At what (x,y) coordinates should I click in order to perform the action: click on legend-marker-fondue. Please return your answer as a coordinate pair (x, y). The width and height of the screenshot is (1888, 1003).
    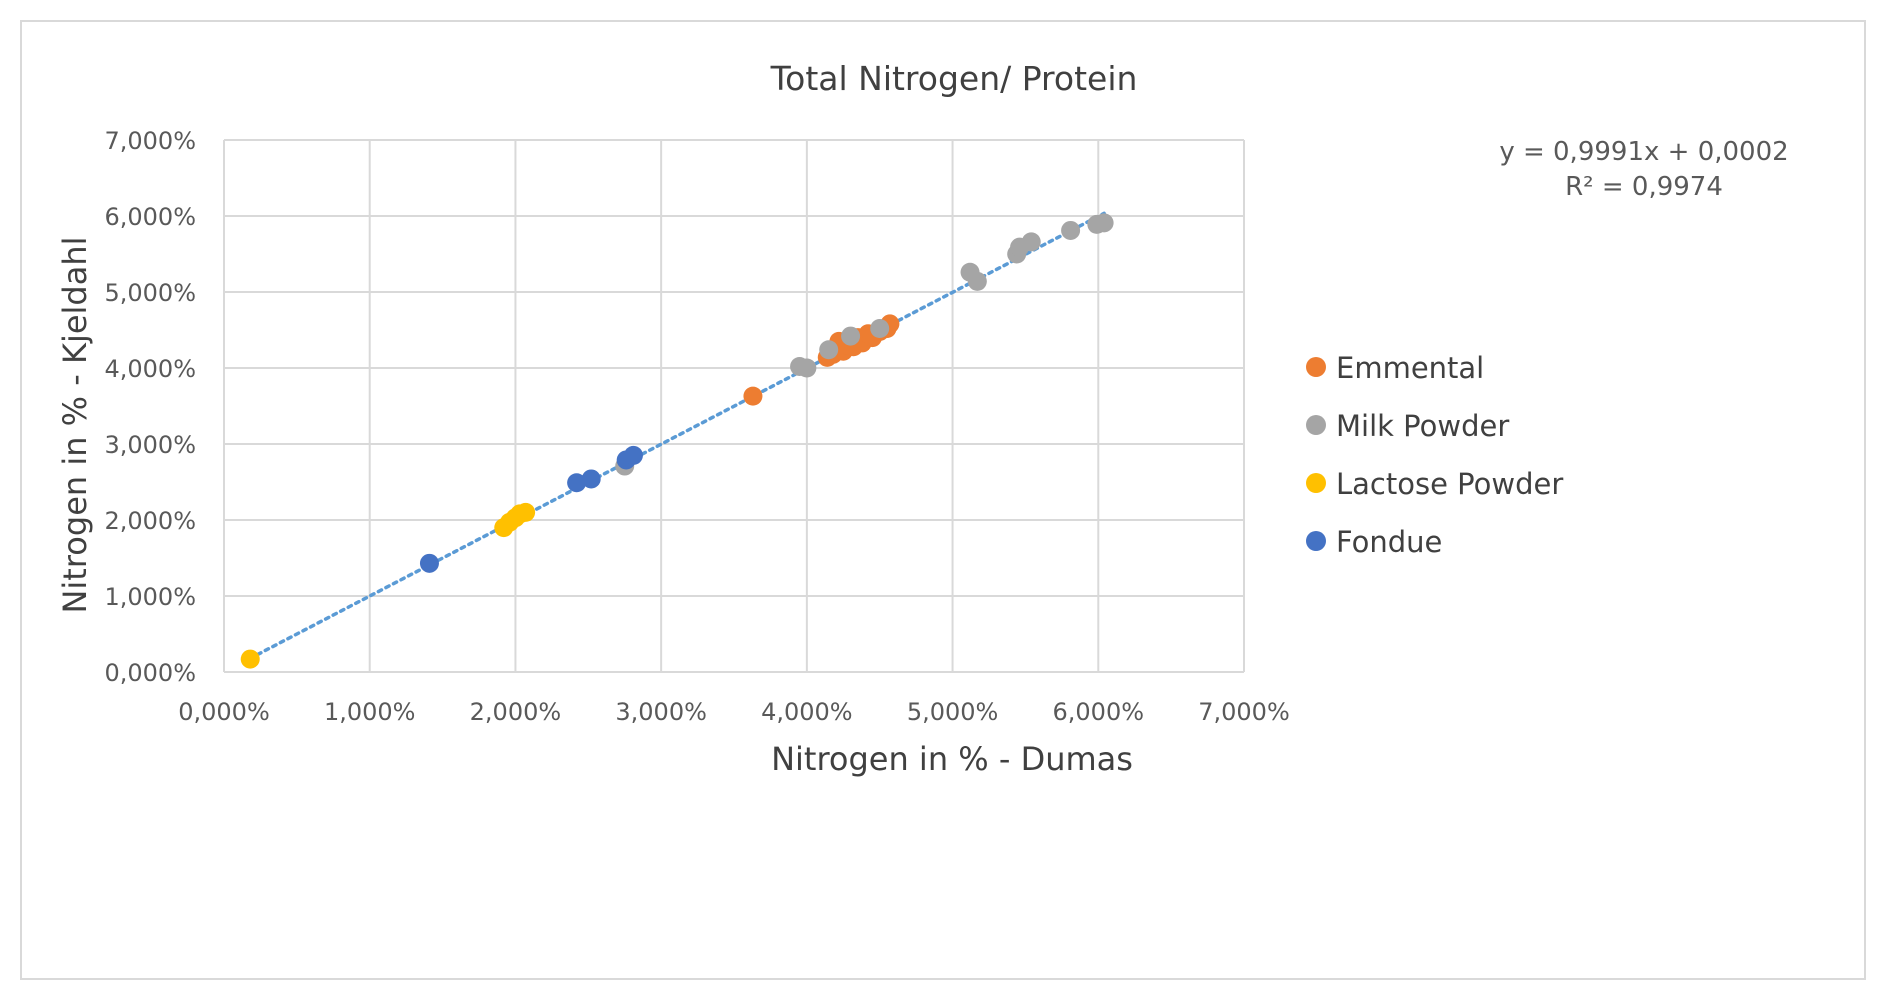
    Looking at the image, I should click on (1316, 541).